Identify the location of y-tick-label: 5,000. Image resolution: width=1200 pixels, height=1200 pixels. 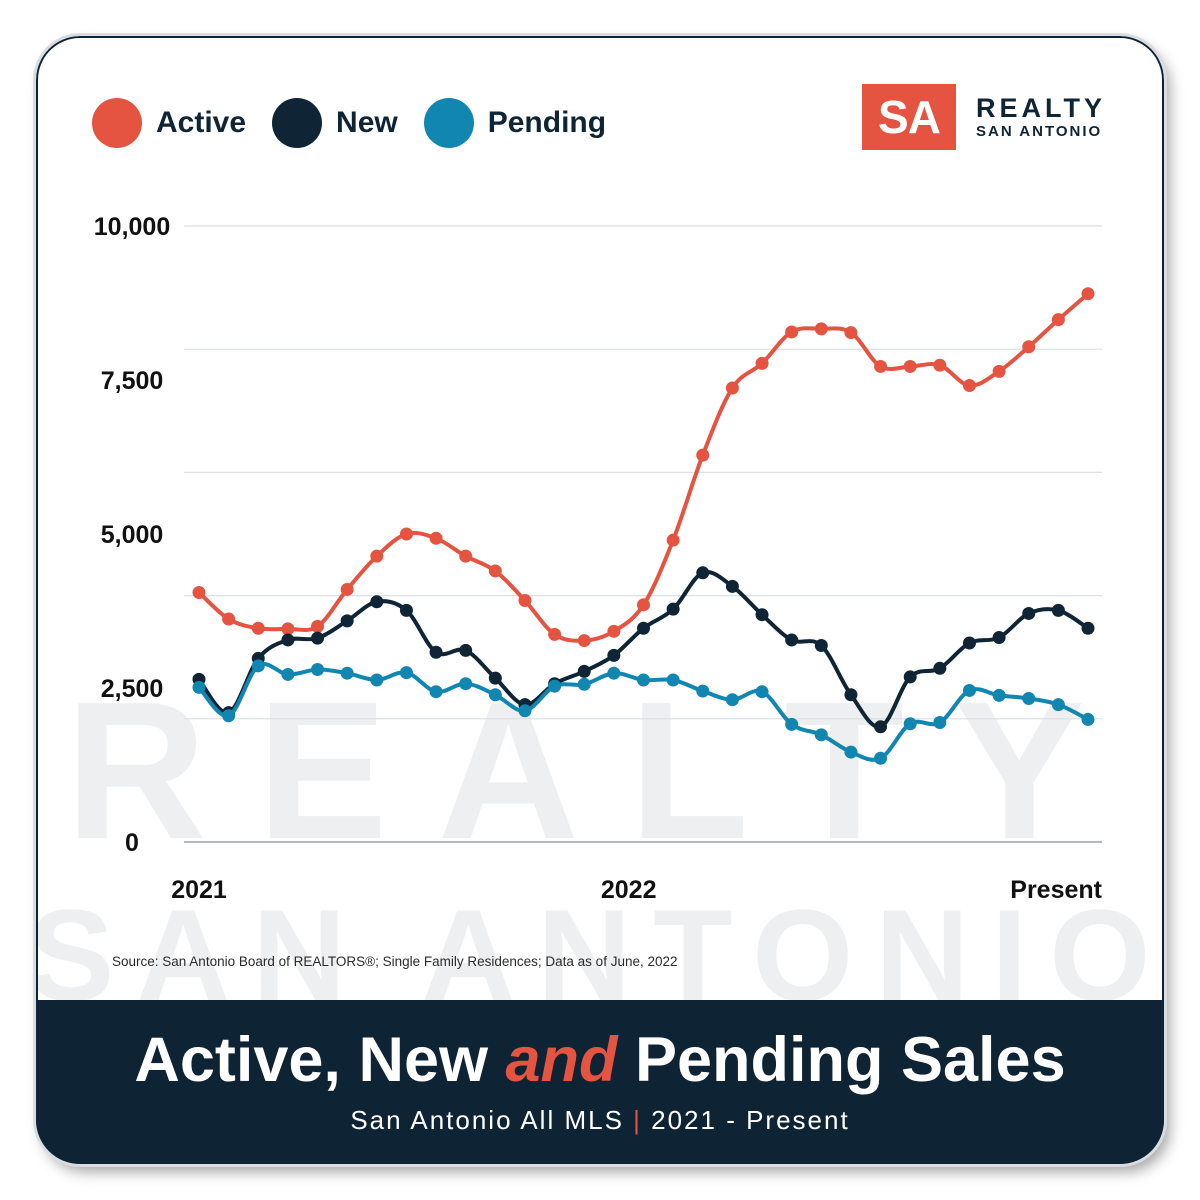
(132, 535).